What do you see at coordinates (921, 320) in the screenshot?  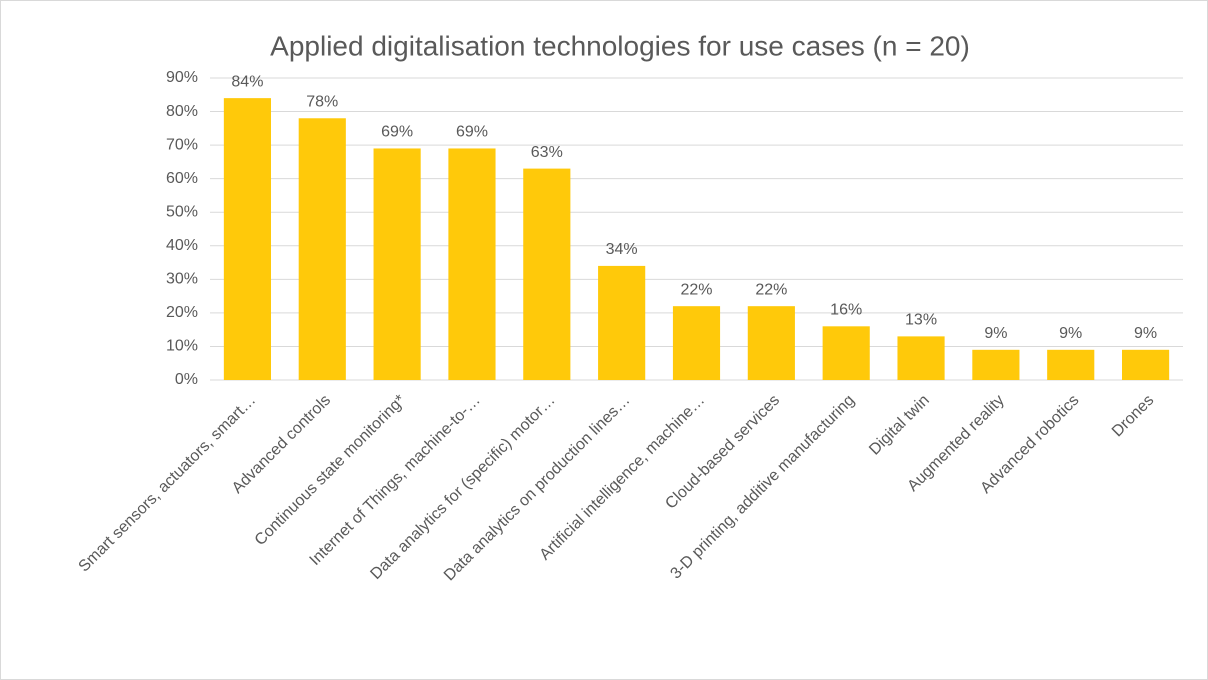 I see `data-label: 13%` at bounding box center [921, 320].